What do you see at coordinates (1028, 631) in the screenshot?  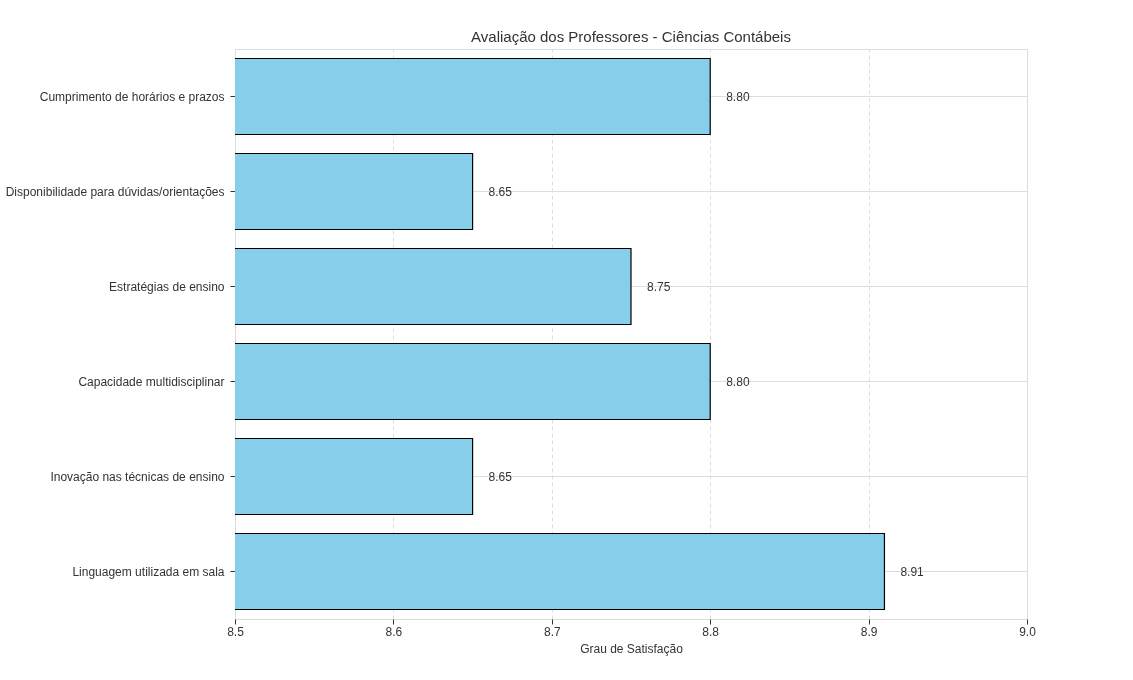 I see `x-tick-label: 9.0` at bounding box center [1028, 631].